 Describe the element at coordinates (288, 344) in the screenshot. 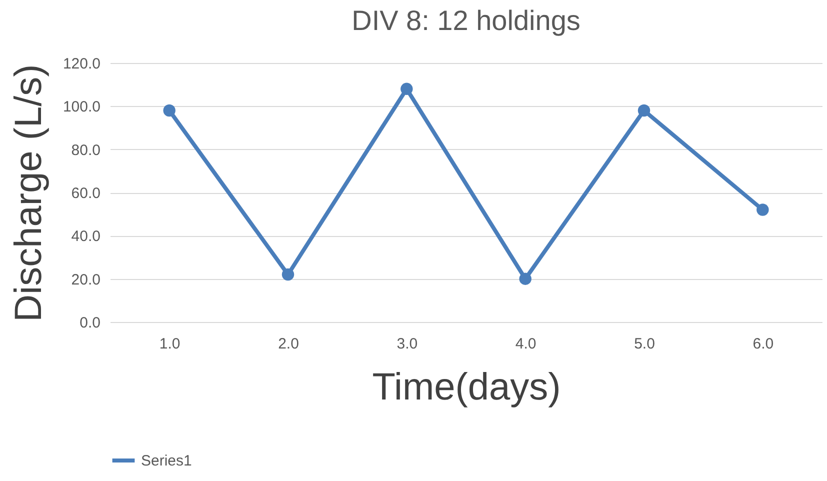

I see `x-tick-label: 2.0` at that location.